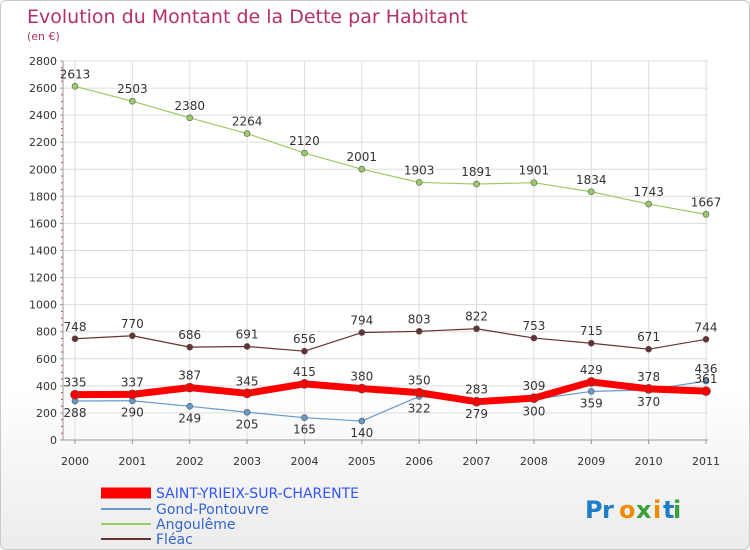  I want to click on data-label: 429, so click(591, 370).